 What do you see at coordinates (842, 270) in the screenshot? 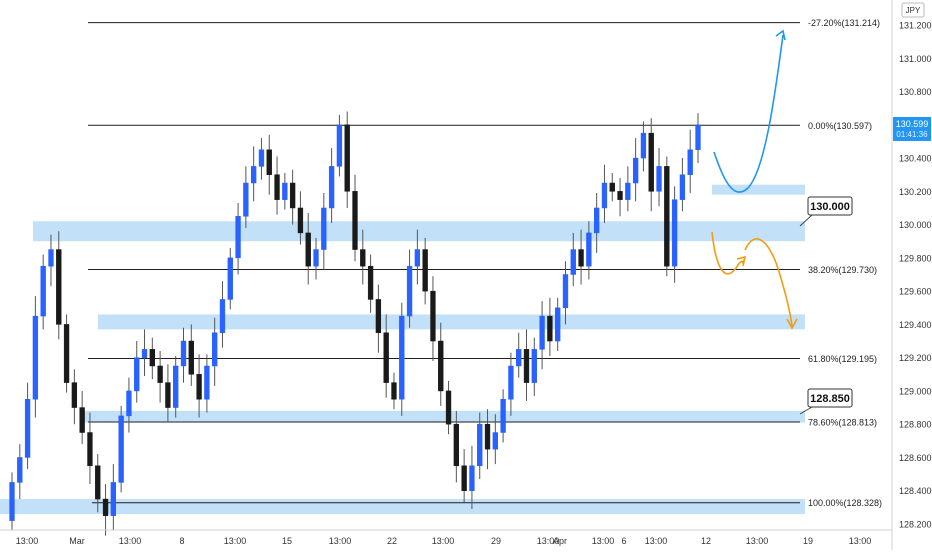
I see `fib-label: 38.20%(129.730)` at bounding box center [842, 270].